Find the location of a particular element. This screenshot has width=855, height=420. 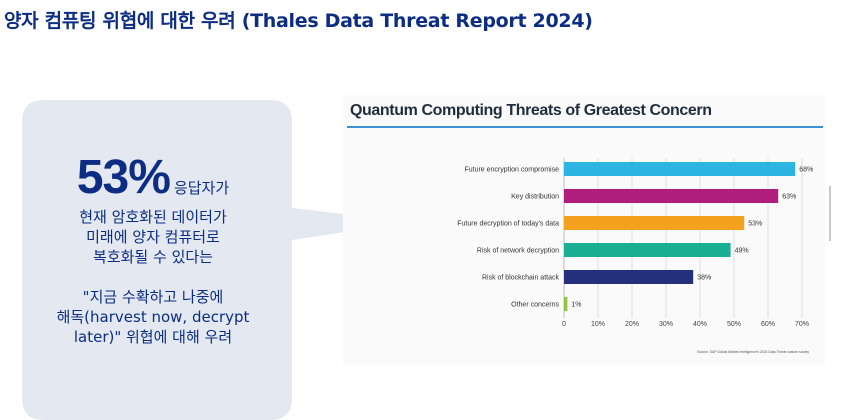

category-label: Risk of network decryption is located at coordinates (518, 251).